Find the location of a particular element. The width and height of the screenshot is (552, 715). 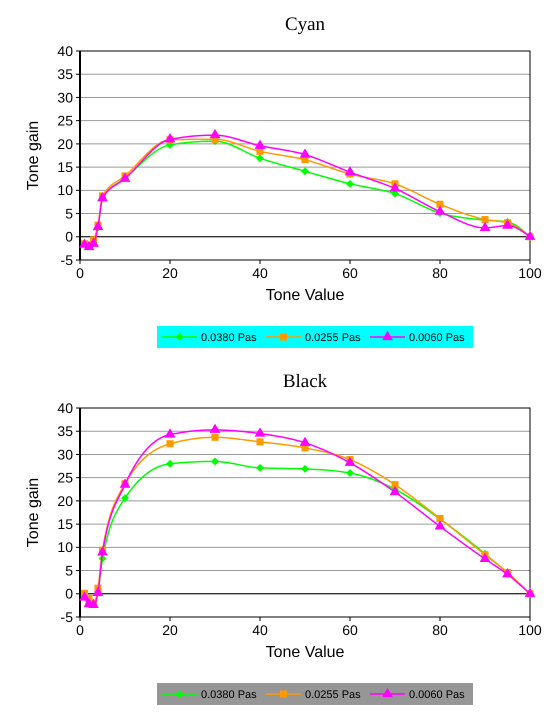

chart-title: Cyan is located at coordinates (305, 24).